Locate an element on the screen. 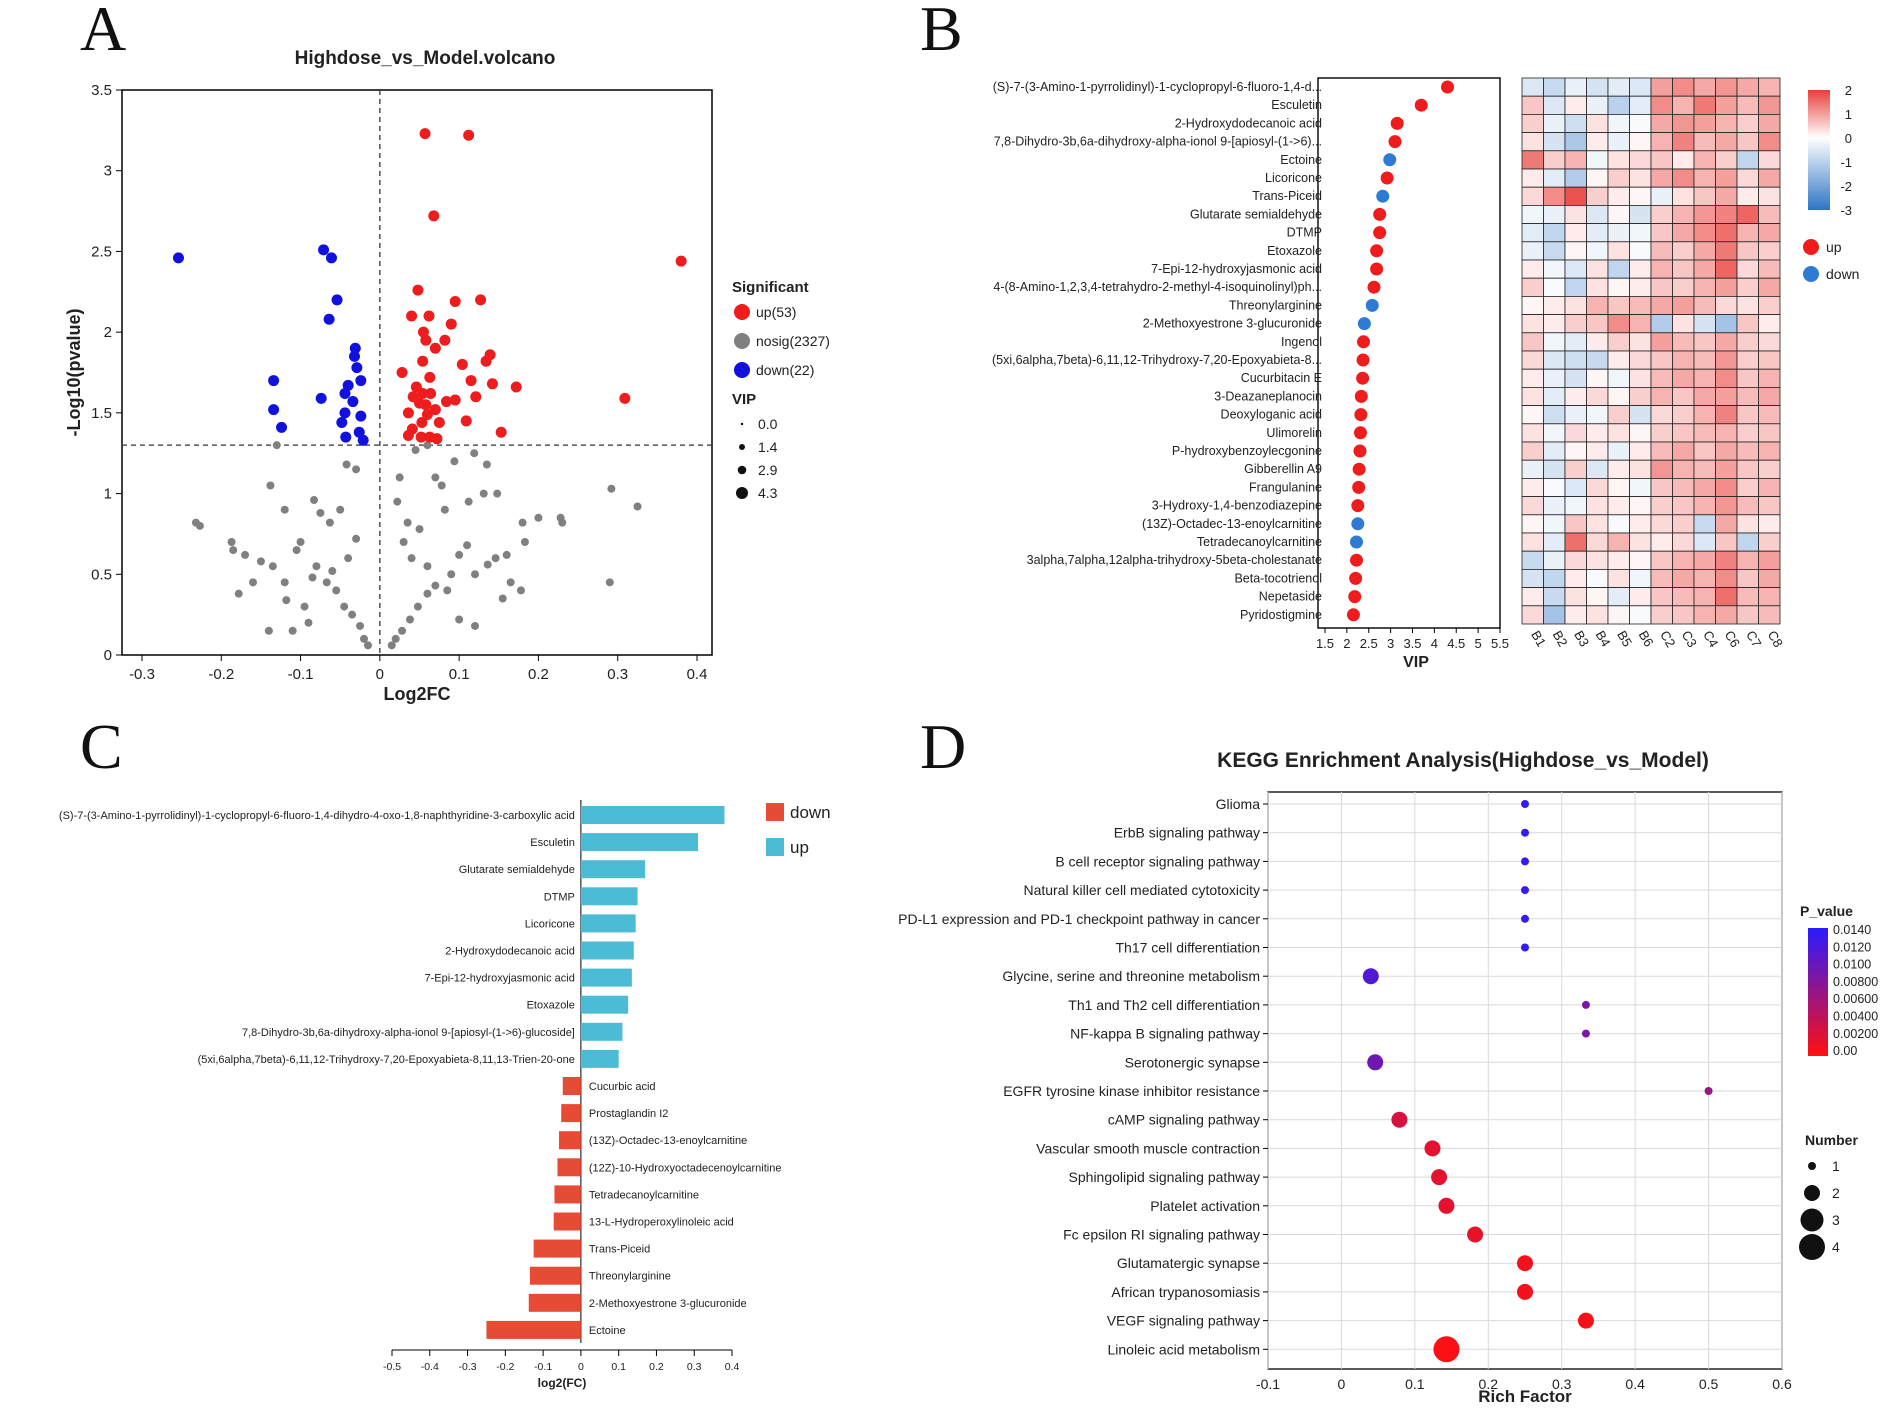 This screenshot has height=1416, width=1901. fc-bar-label: Prostaglandin I2 is located at coordinates (629, 1114).